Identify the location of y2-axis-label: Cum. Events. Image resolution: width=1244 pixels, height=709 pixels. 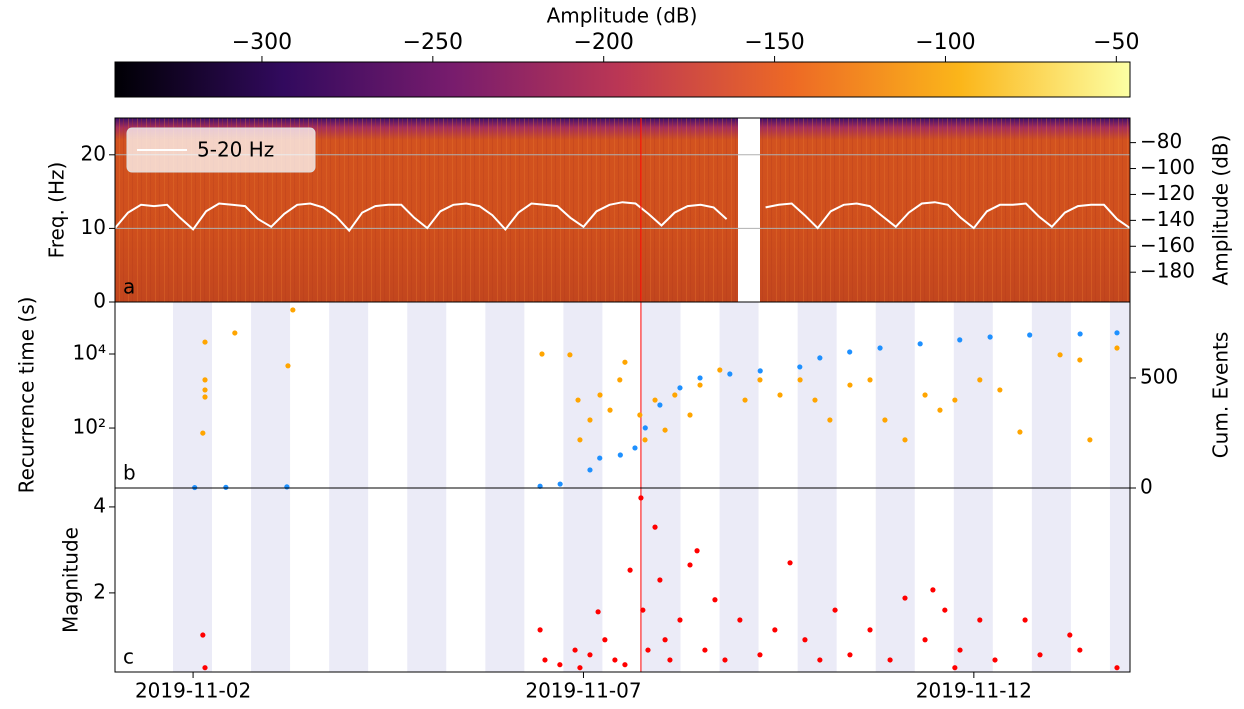
(1221, 395).